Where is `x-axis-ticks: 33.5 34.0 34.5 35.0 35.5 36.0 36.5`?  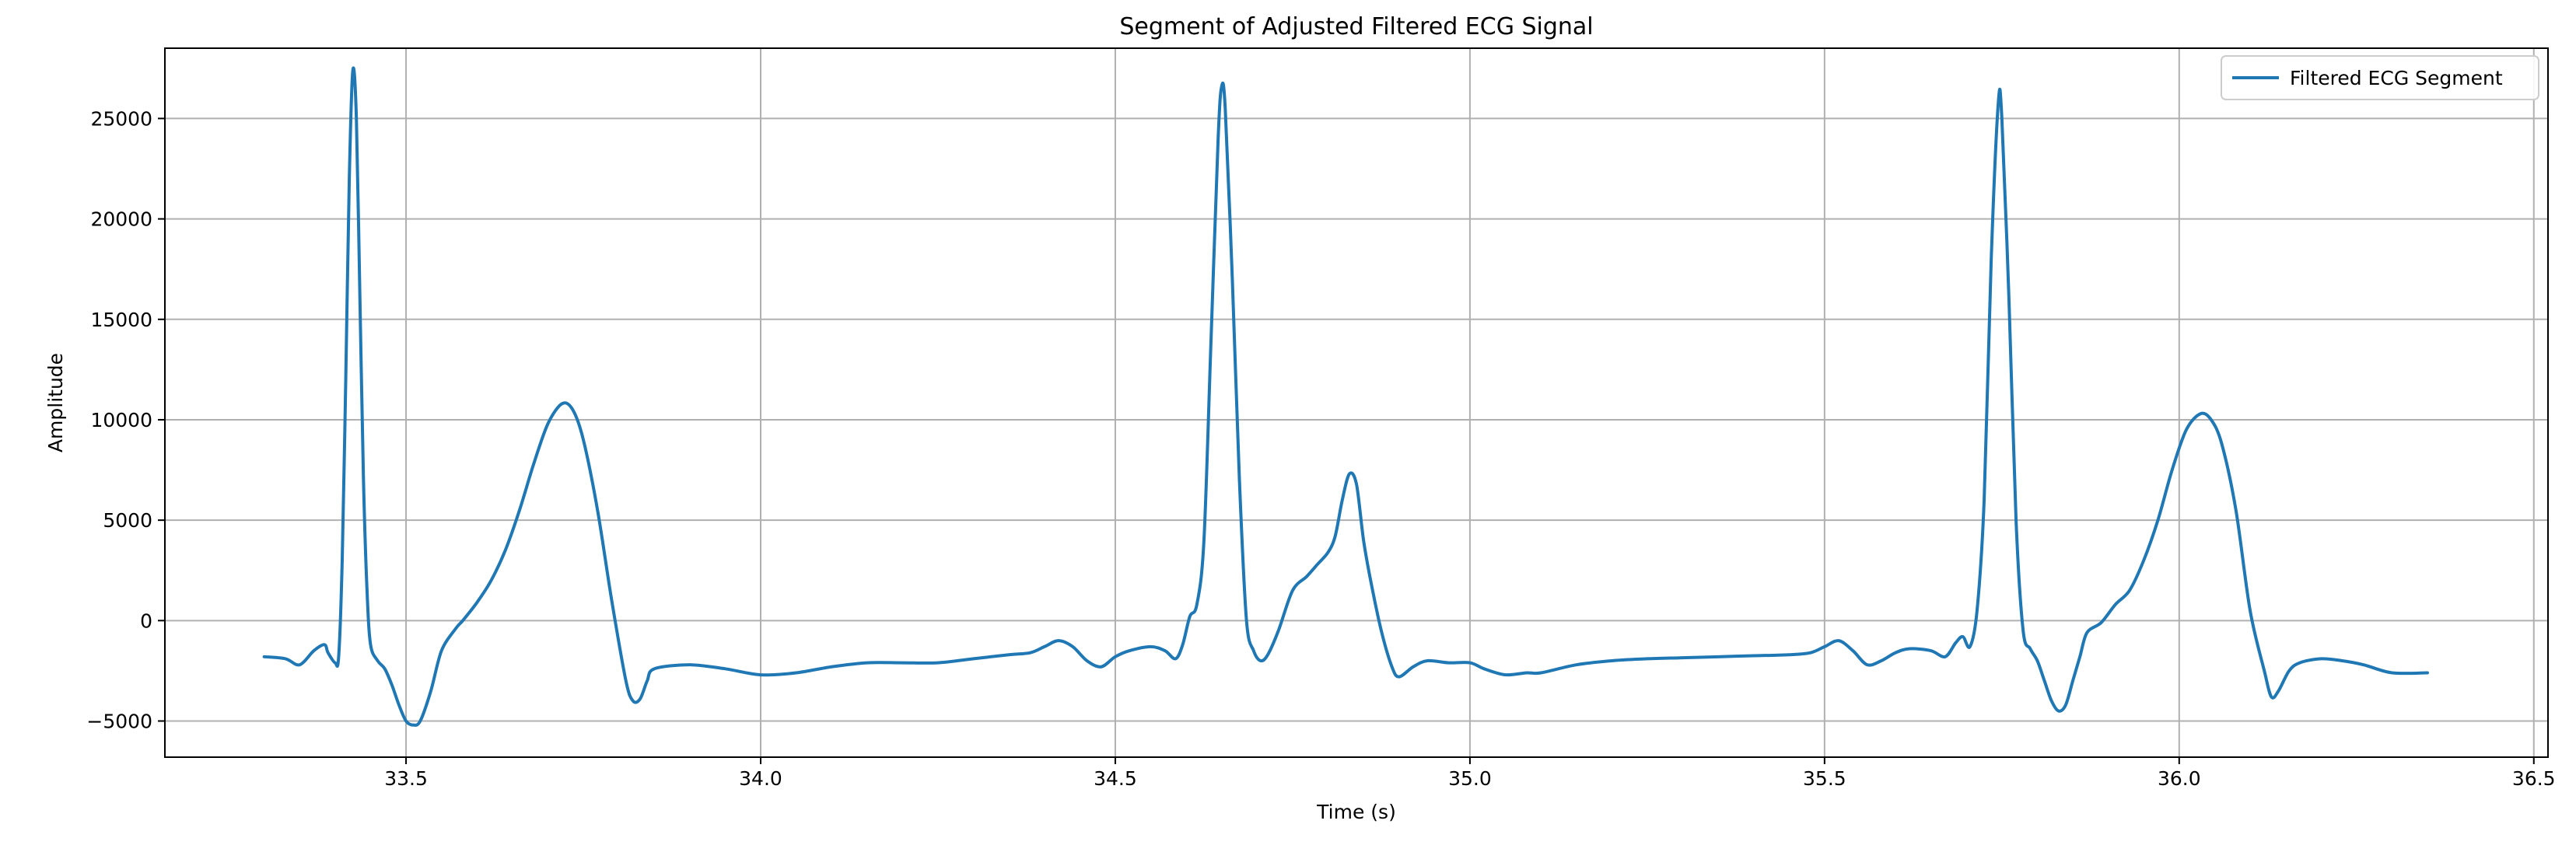
x-axis-ticks: 33.5 34.0 34.5 35.0 35.5 36.0 36.5 is located at coordinates (1470, 773).